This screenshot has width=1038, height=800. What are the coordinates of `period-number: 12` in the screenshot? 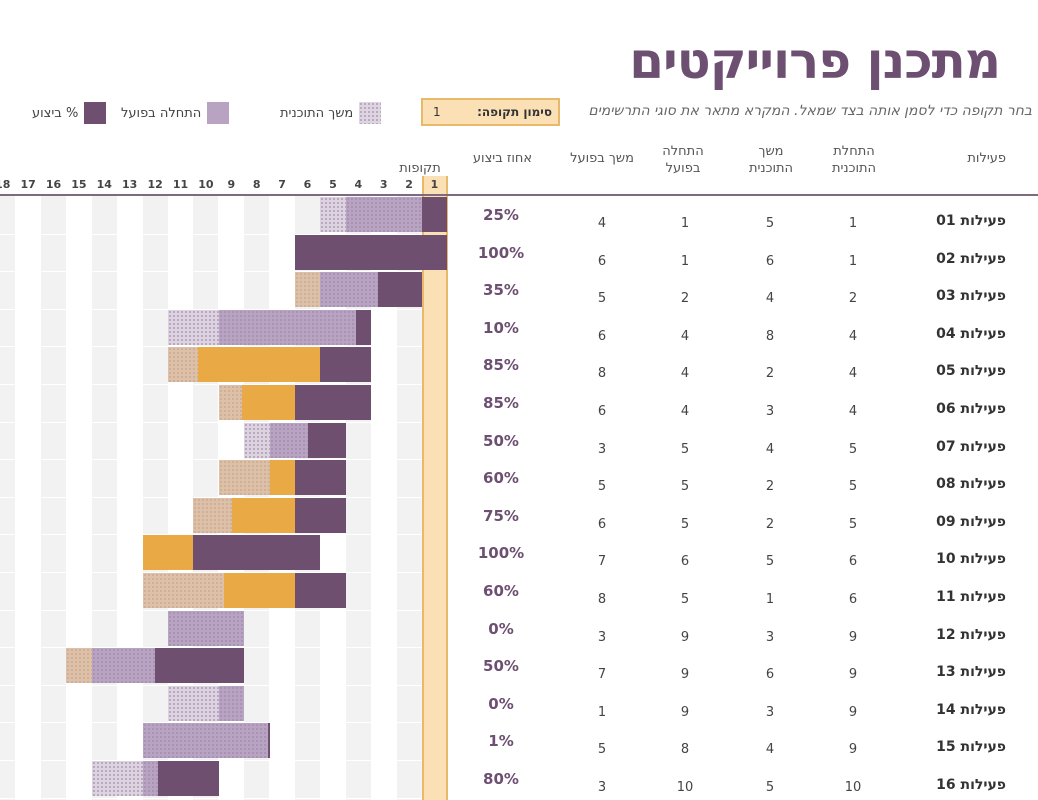 It's located at (155, 184).